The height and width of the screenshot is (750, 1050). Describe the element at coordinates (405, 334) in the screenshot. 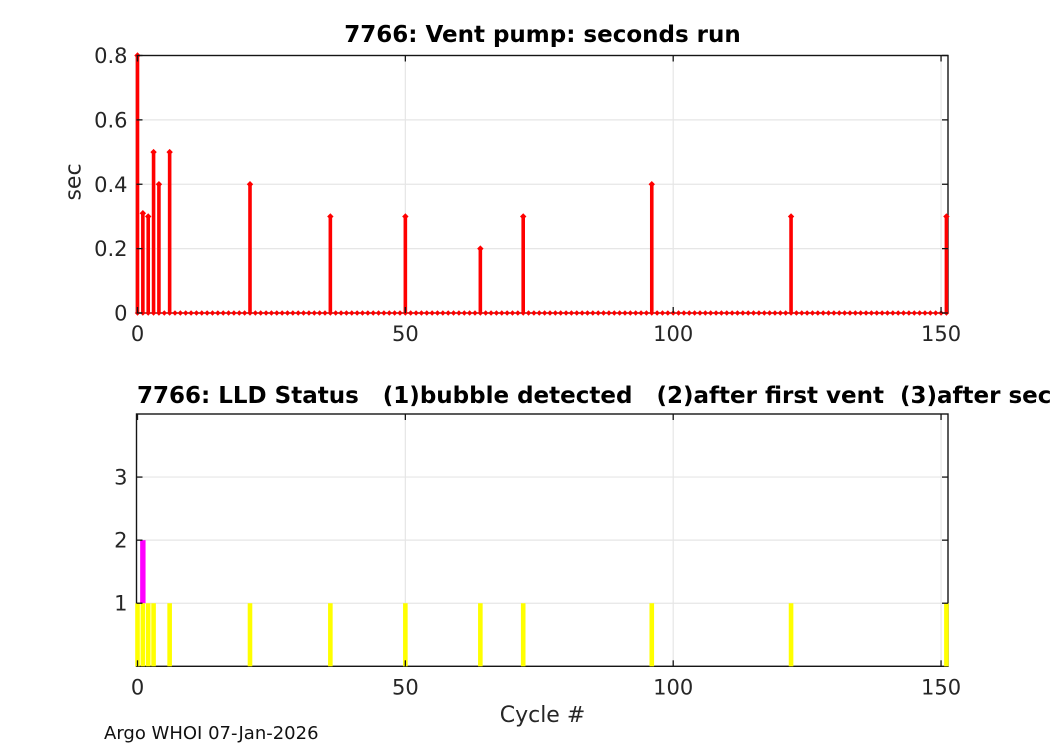

I see `vent-pump-xtick-label: 50` at that location.